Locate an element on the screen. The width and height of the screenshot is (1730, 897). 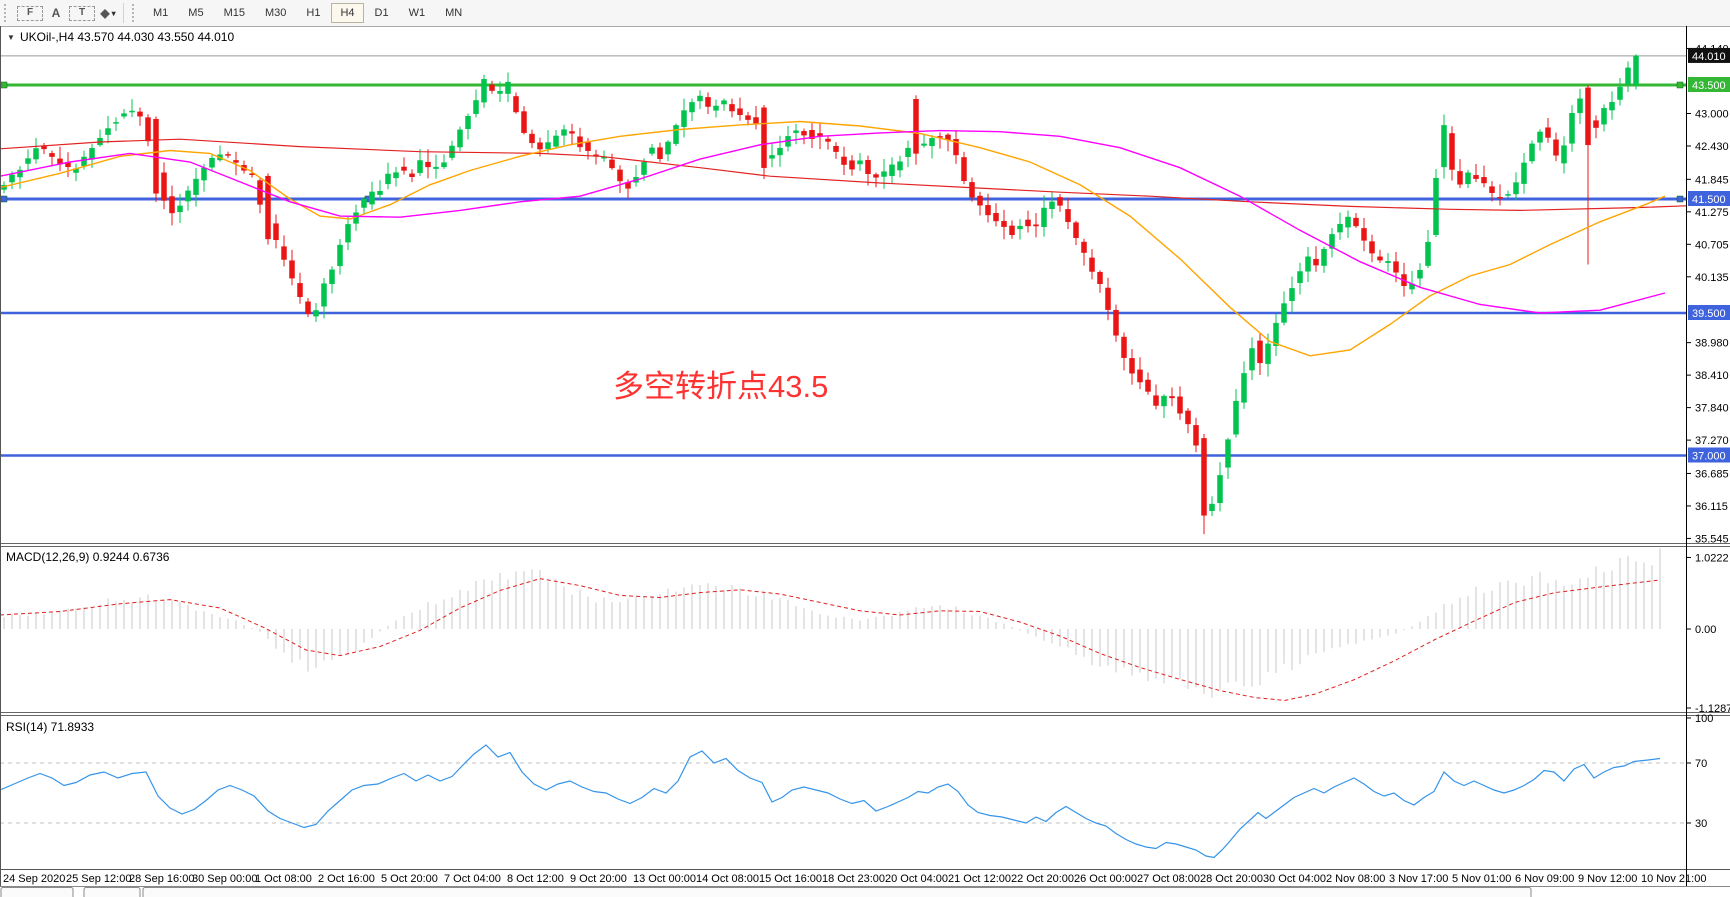
timeframe-button-d1: D1 is located at coordinates (381, 13).